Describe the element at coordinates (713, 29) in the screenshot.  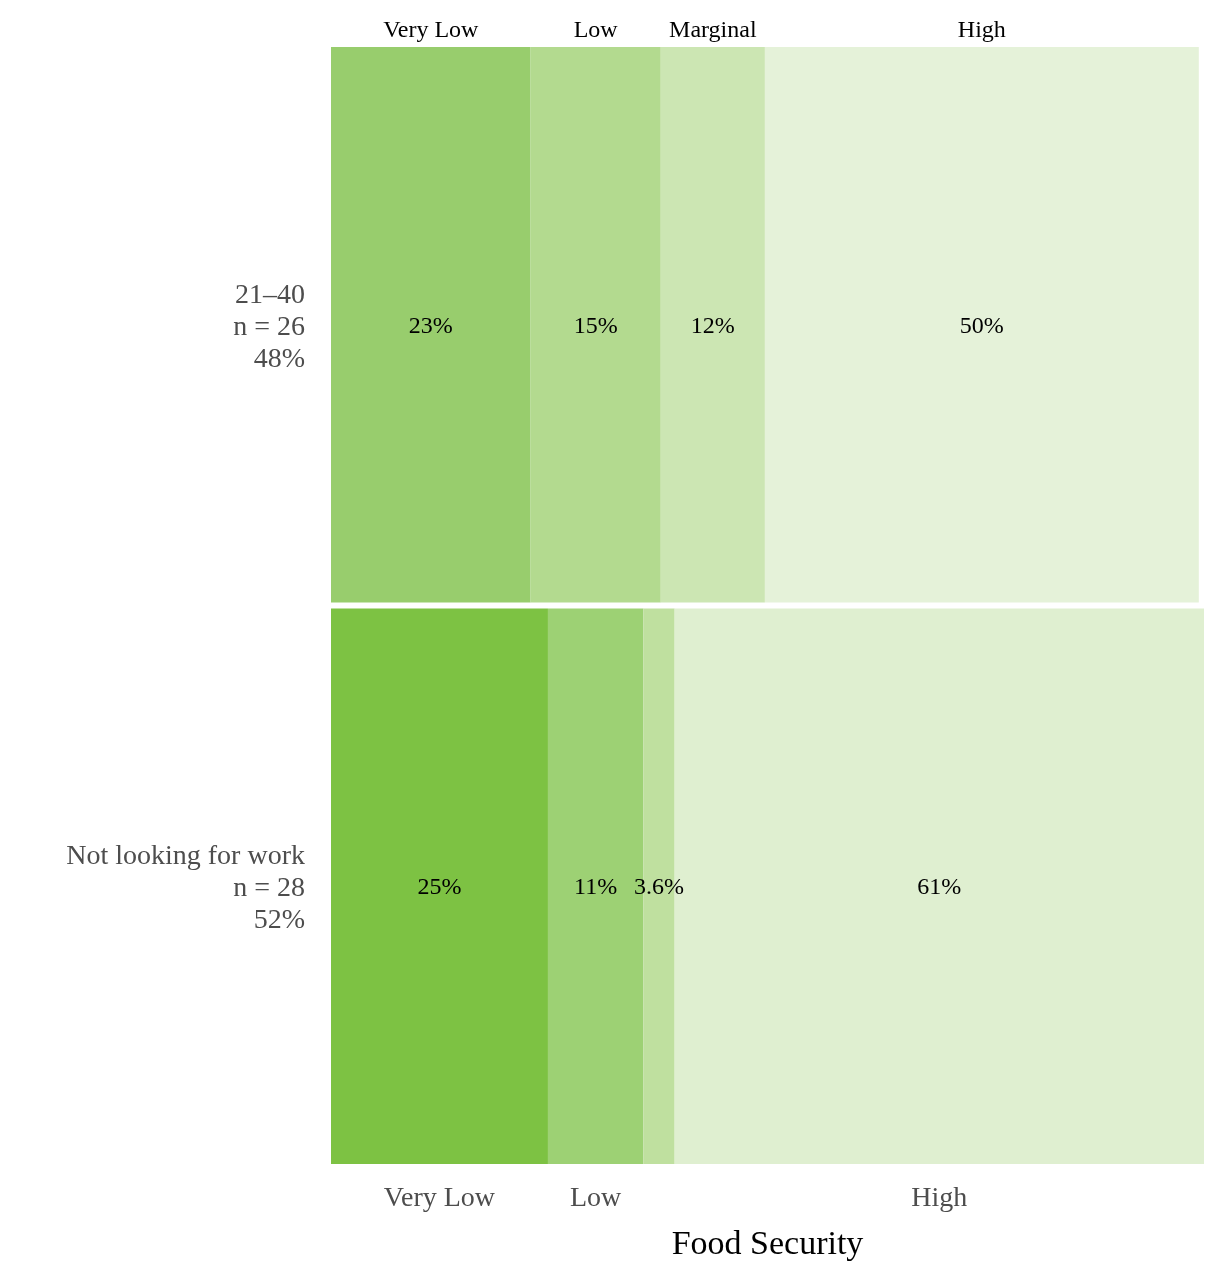
I see `series-label: Marginal` at that location.